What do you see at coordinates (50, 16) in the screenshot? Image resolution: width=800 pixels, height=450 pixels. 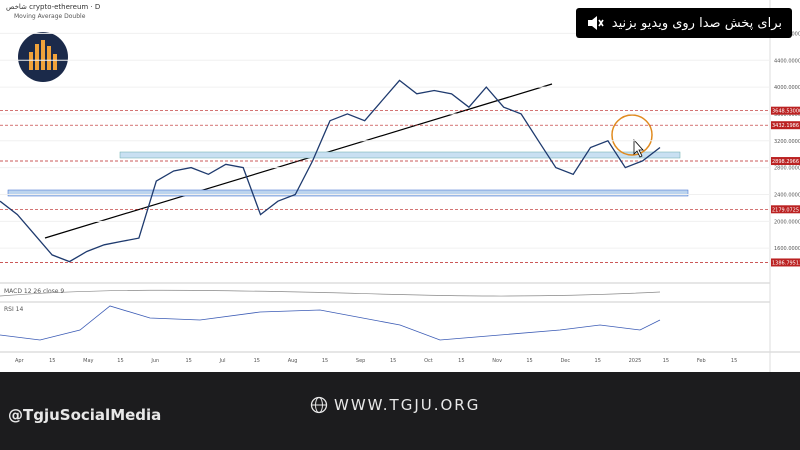 I see `indicator: Moving Average Double` at bounding box center [50, 16].